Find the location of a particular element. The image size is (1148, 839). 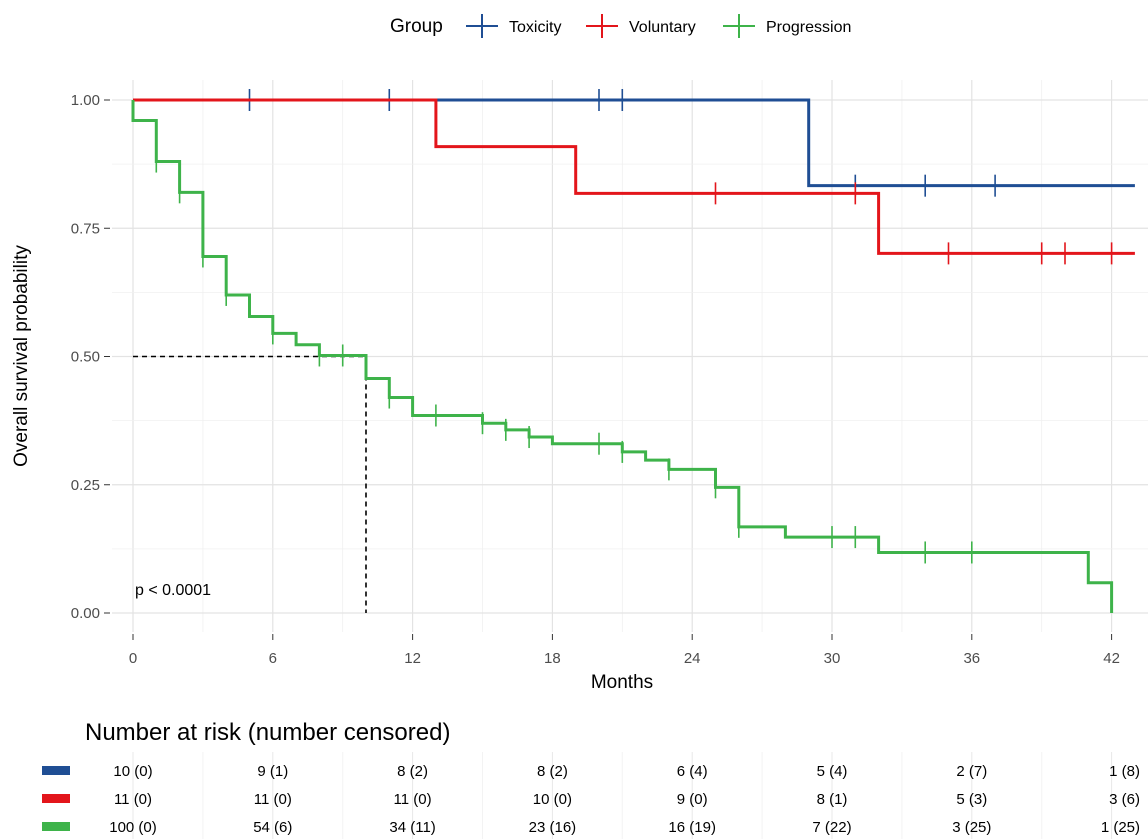

risk-cell: 5 (4) is located at coordinates (832, 771).